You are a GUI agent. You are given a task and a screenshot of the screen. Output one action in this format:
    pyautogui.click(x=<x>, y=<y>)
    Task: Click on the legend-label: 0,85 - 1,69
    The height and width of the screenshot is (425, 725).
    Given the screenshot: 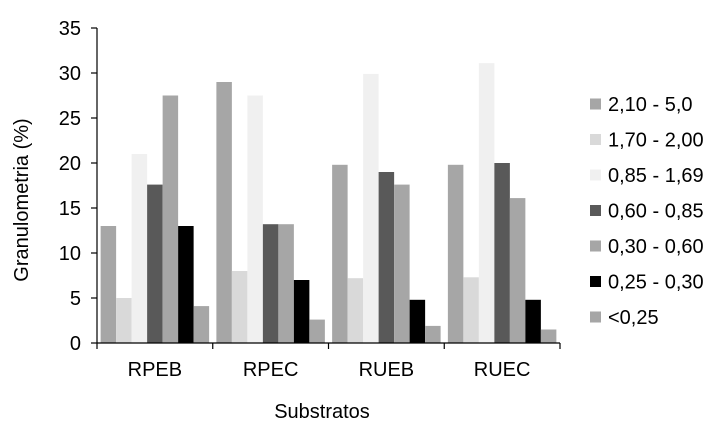 What is the action you would take?
    pyautogui.click(x=656, y=176)
    